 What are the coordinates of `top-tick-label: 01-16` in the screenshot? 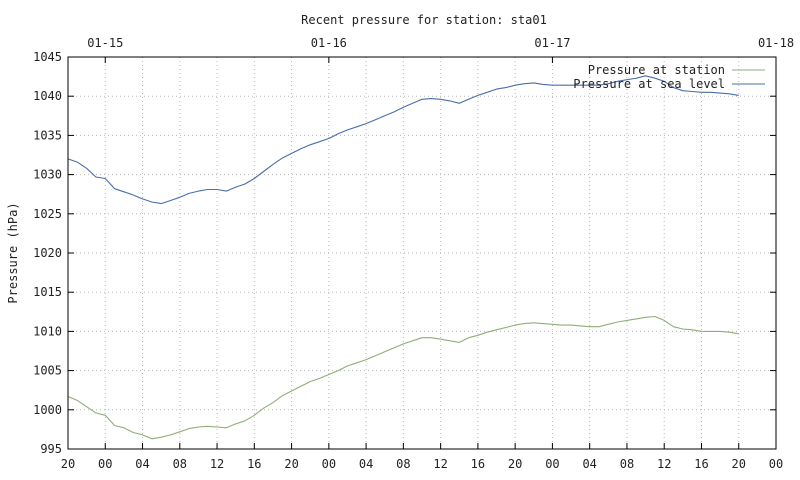 It's located at (329, 43).